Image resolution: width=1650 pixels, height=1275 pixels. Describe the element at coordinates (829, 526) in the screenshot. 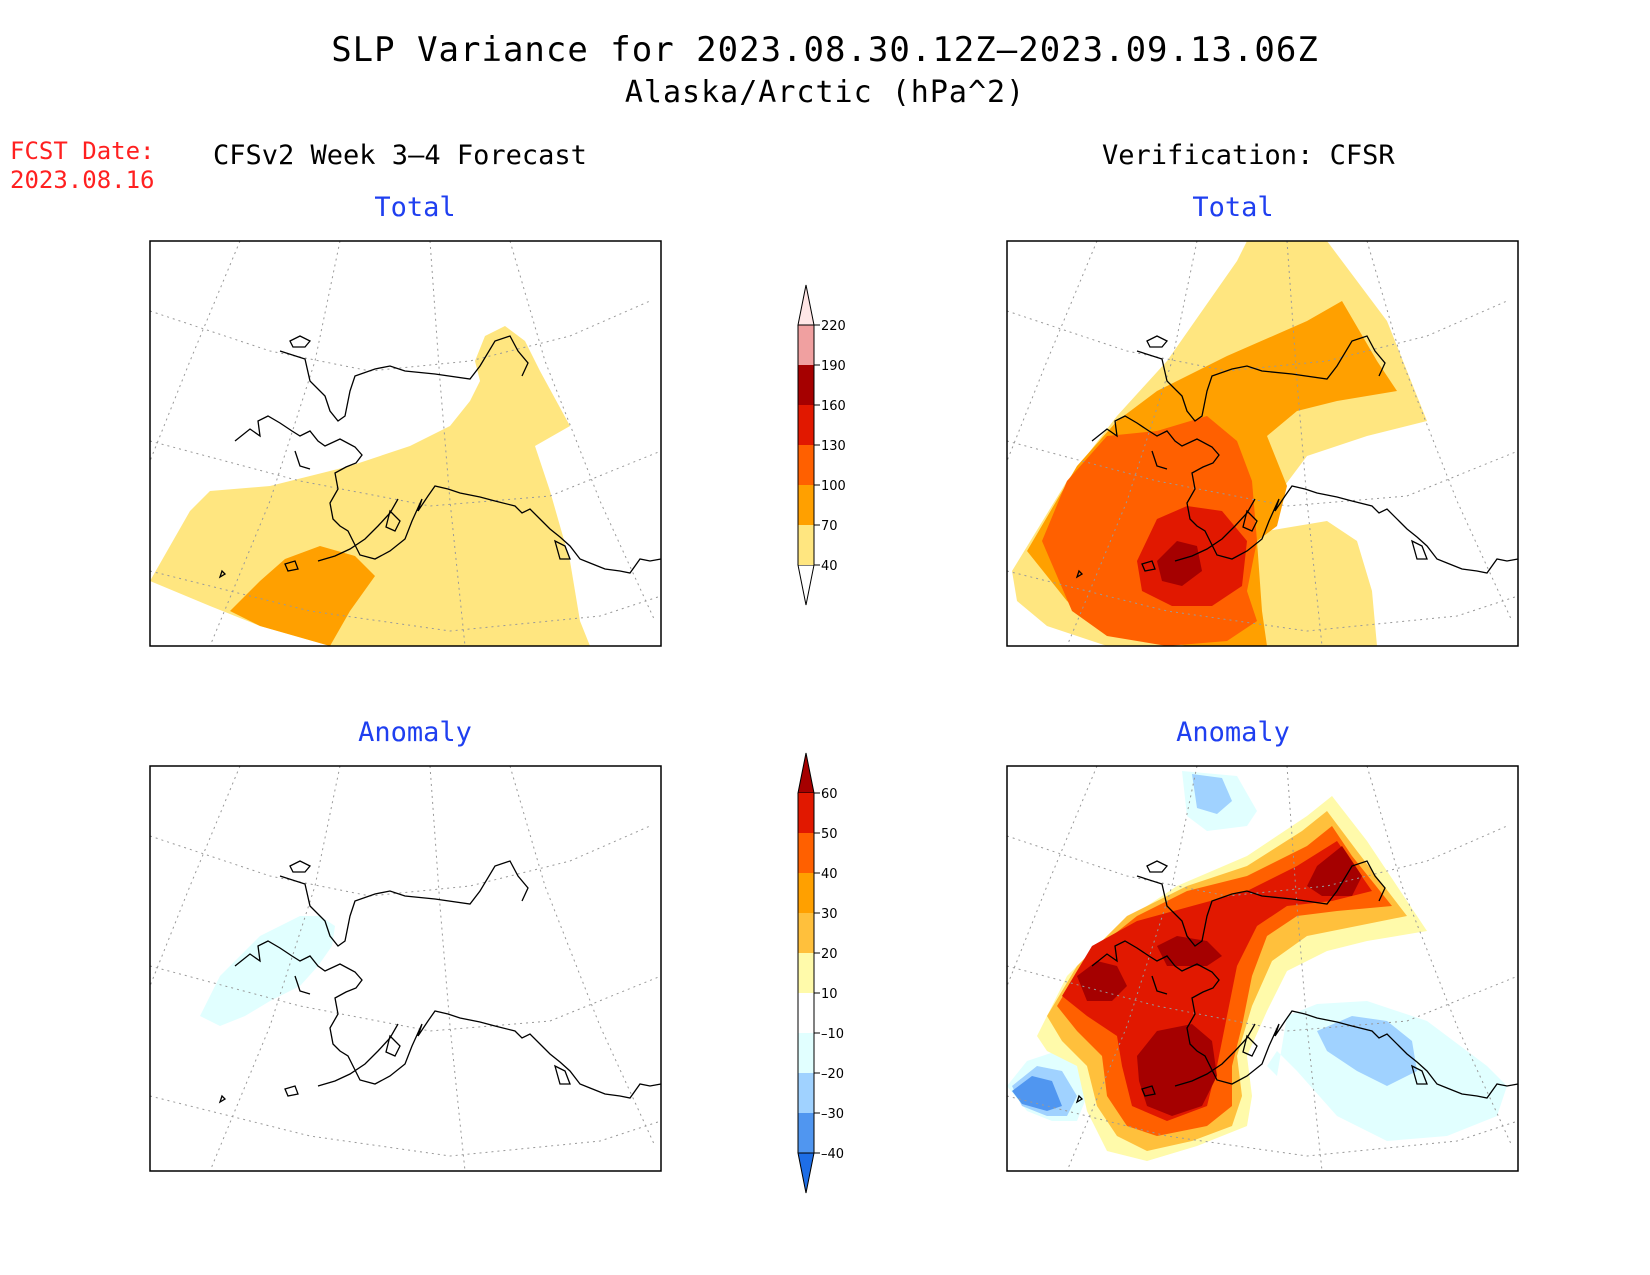

I see `colorbar-tick-label: 70` at that location.